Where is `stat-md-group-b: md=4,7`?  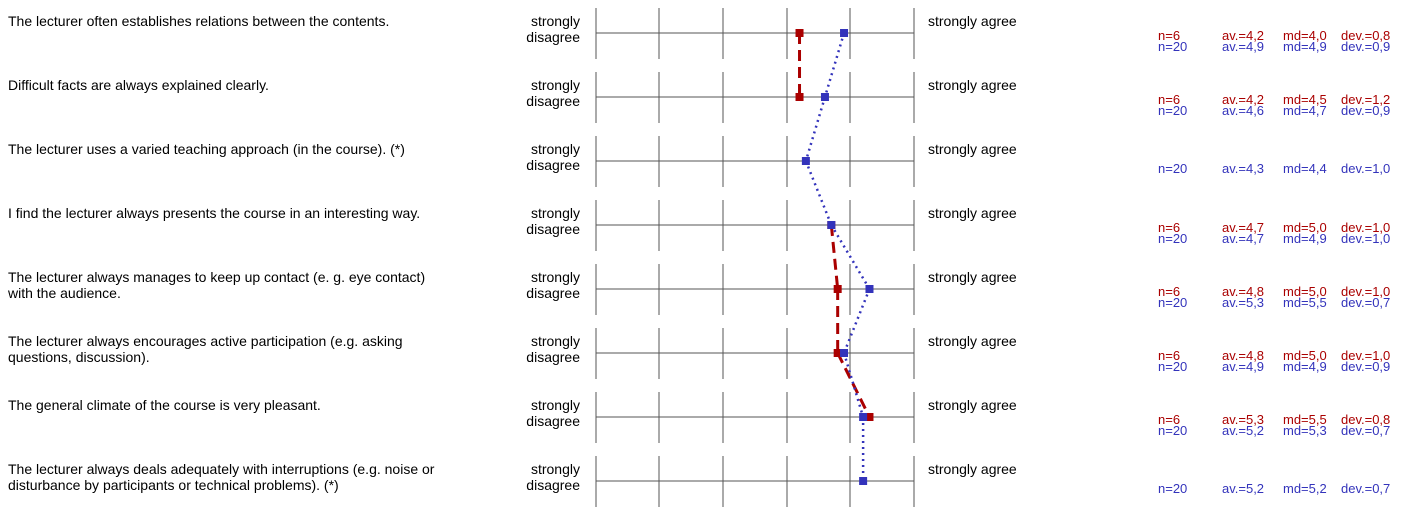
stat-md-group-b: md=4,7 is located at coordinates (1305, 110).